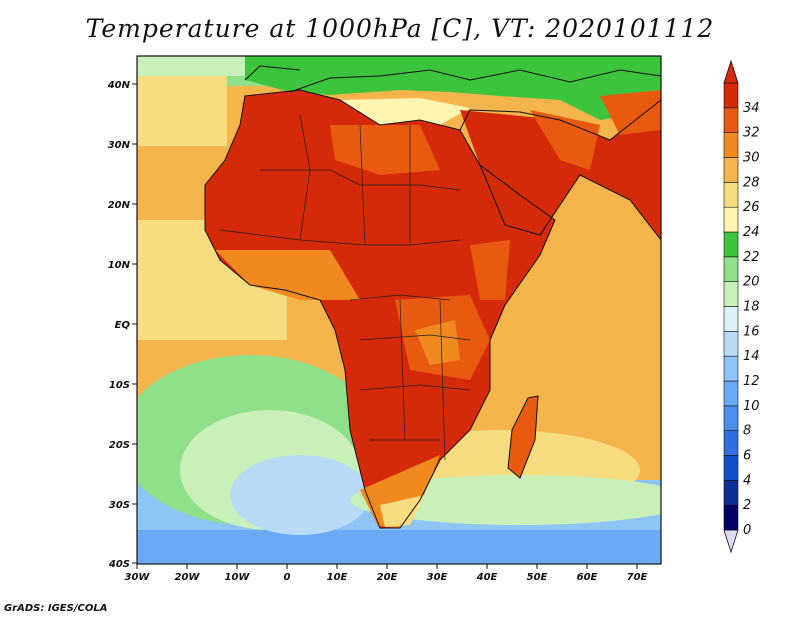  I want to click on lon-label: 20E, so click(387, 577).